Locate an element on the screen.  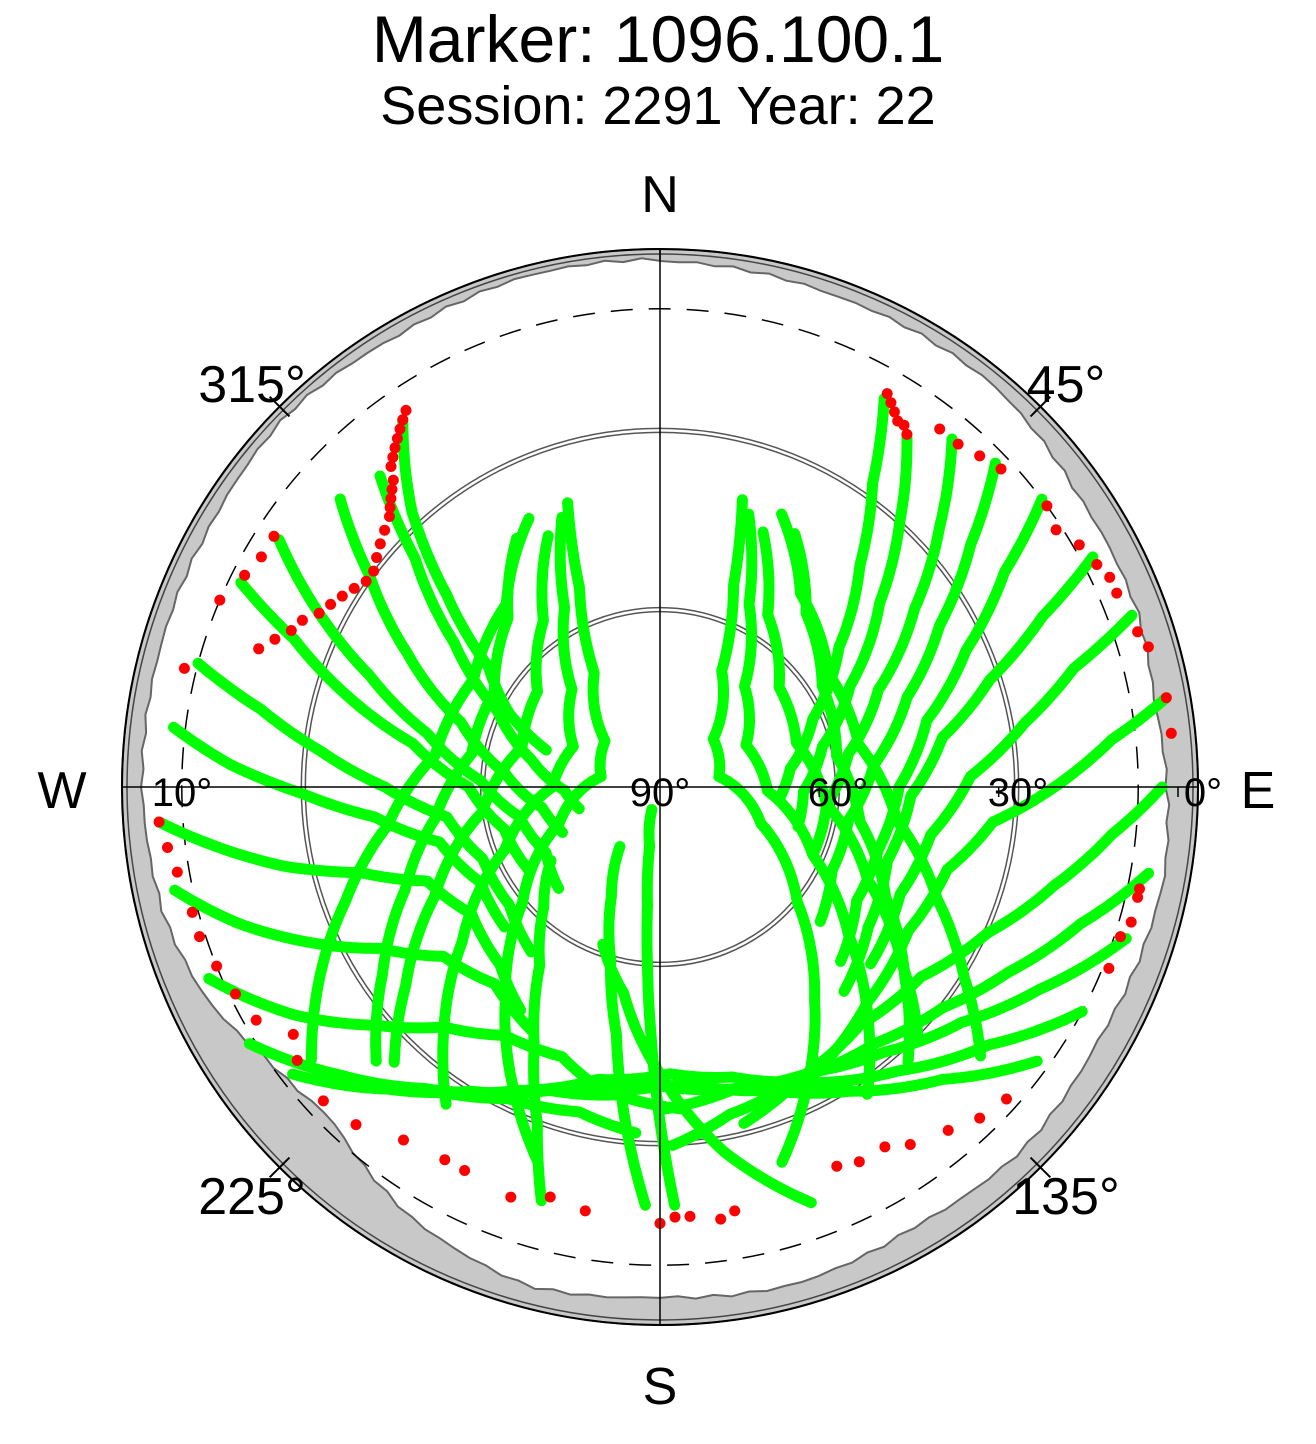
elevation-label-10: 10° is located at coordinates (182, 793).